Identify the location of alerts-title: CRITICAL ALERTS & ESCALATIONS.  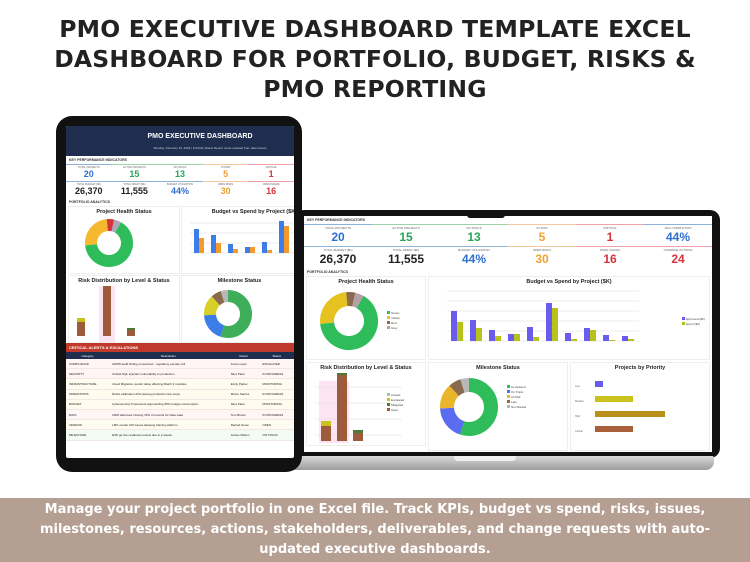
(180, 347).